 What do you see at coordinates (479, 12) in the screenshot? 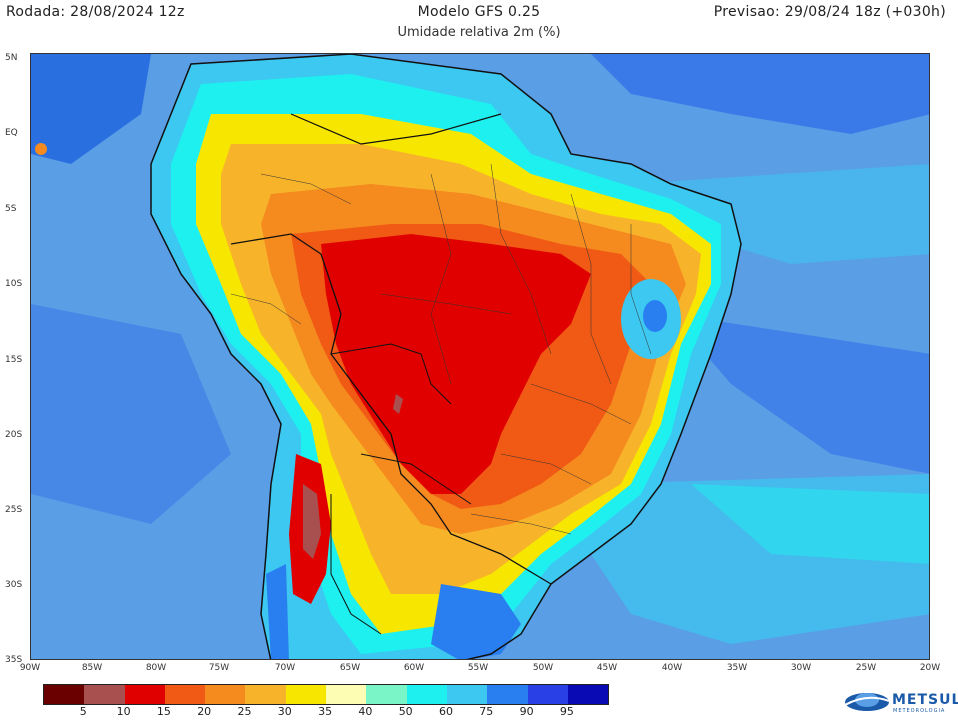
I see `model-title: Modelo GFS 0.25` at bounding box center [479, 12].